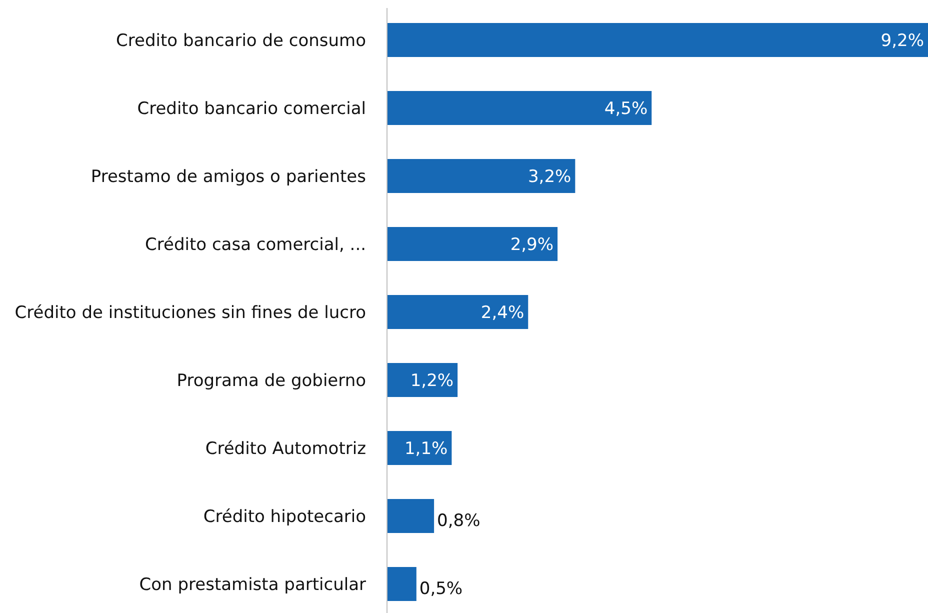 The height and width of the screenshot is (613, 928). I want to click on data-label: 9,2%, so click(902, 40).